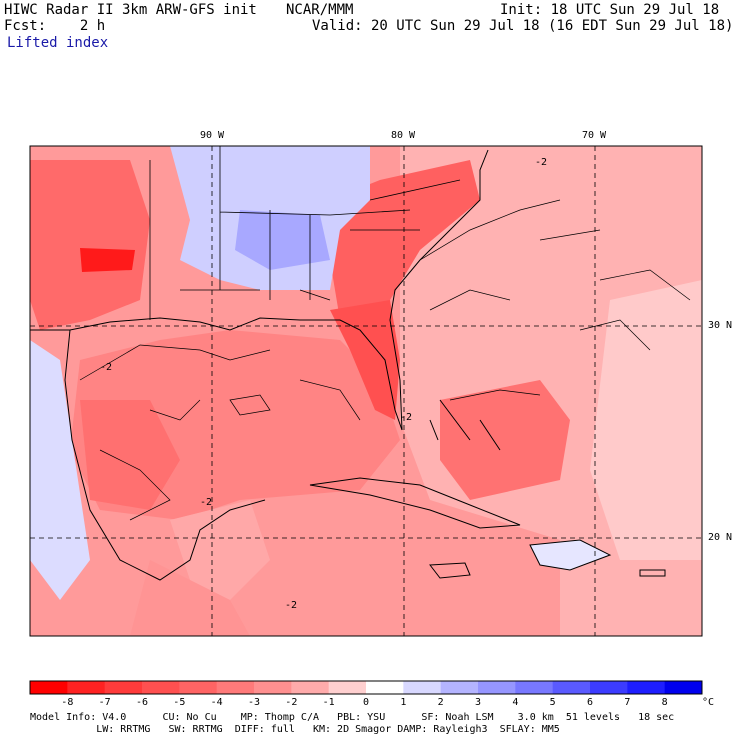  I want to click on colorbar-tick-label: -2, so click(291, 702).